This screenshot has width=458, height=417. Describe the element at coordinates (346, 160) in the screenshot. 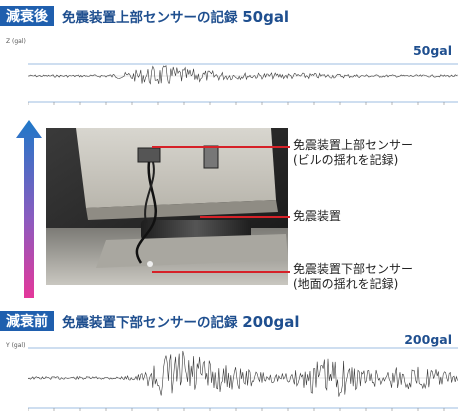

I see `label-upper-sensor-line2: (ビルの揺れを記録)` at that location.